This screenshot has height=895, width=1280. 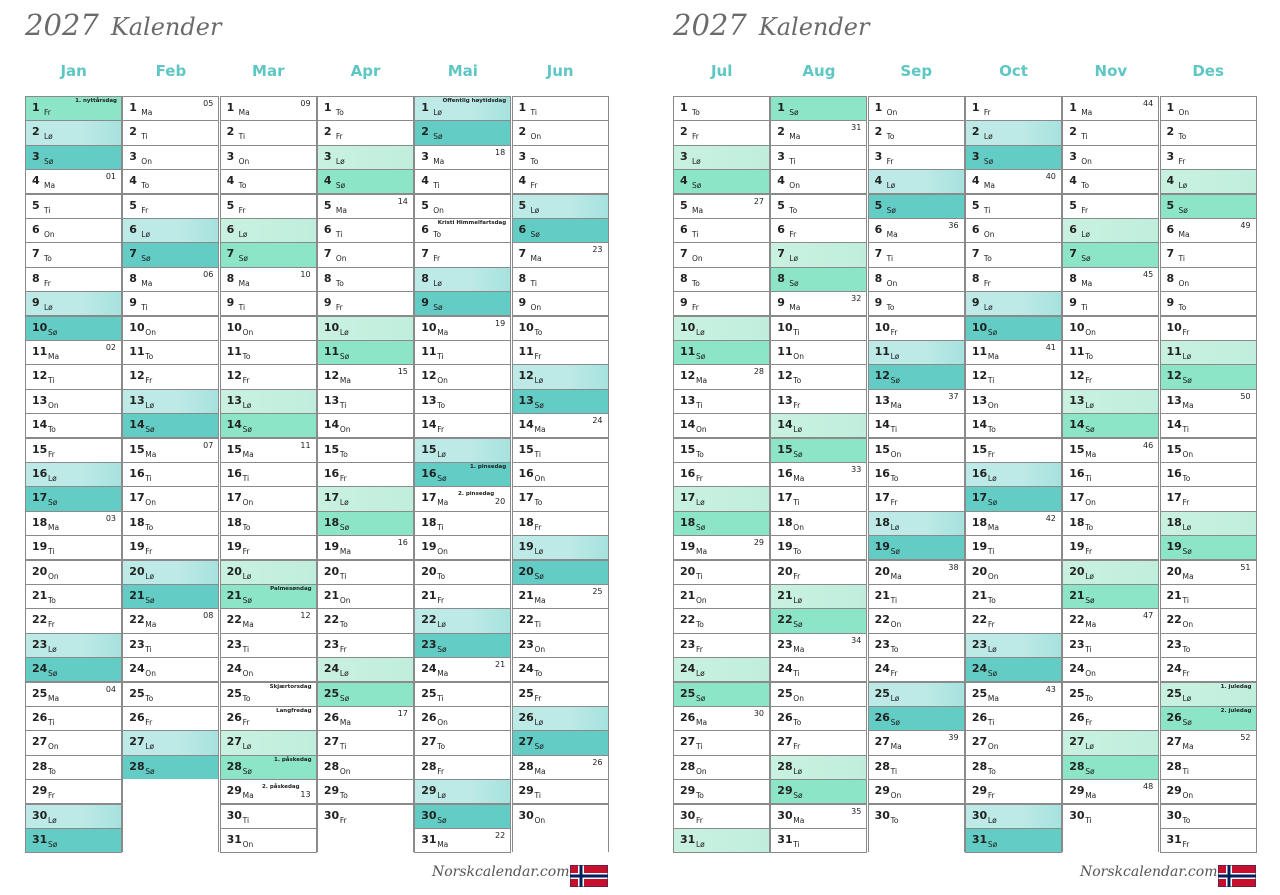 I want to click on day-cell: 1 Ma 05, so click(x=171, y=109).